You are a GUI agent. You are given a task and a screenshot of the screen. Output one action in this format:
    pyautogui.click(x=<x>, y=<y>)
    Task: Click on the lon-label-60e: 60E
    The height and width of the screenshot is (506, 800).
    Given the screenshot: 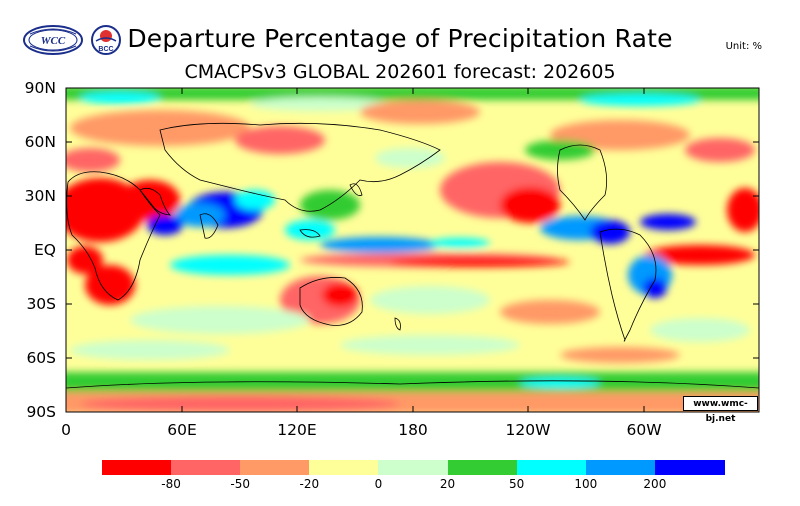 What is the action you would take?
    pyautogui.click(x=182, y=430)
    